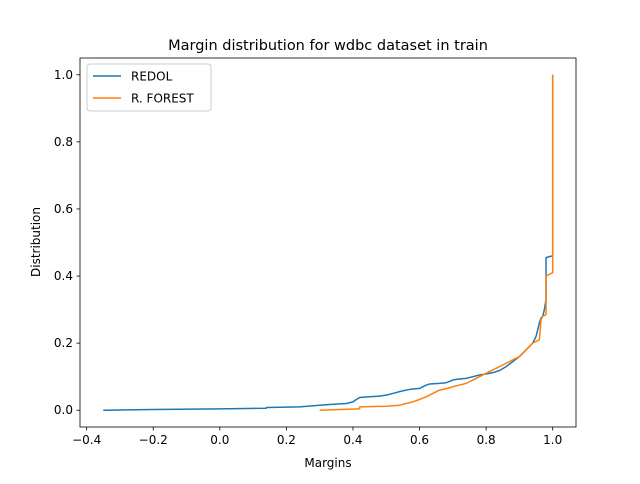 This screenshot has height=484, width=640. What do you see at coordinates (63, 75) in the screenshot?
I see `y-tick-label: 1.0` at bounding box center [63, 75].